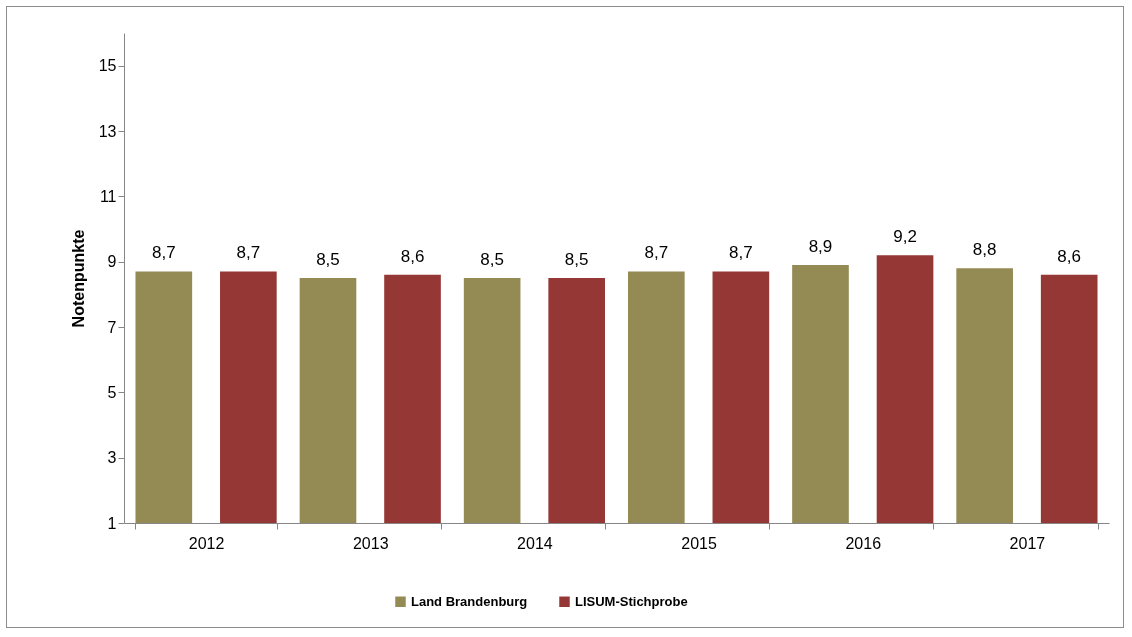 The width and height of the screenshot is (1132, 637). What do you see at coordinates (820, 246) in the screenshot?
I see `data-label: 8,9` at bounding box center [820, 246].